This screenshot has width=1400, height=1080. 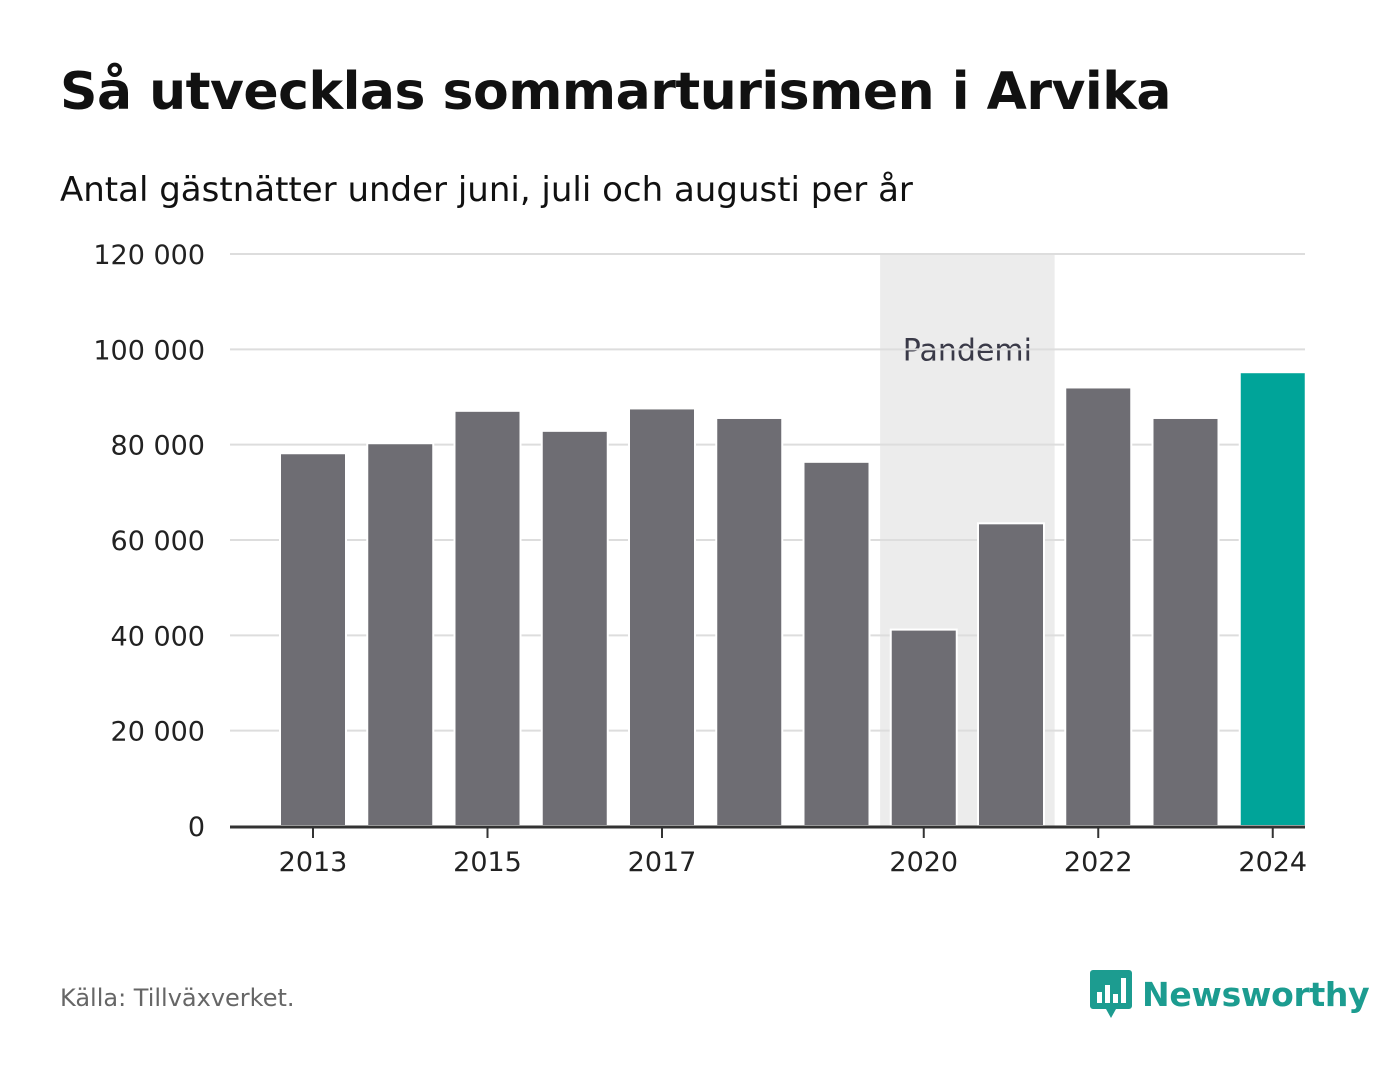 What do you see at coordinates (487, 862) in the screenshot?
I see `x-tick-label: 2015` at bounding box center [487, 862].